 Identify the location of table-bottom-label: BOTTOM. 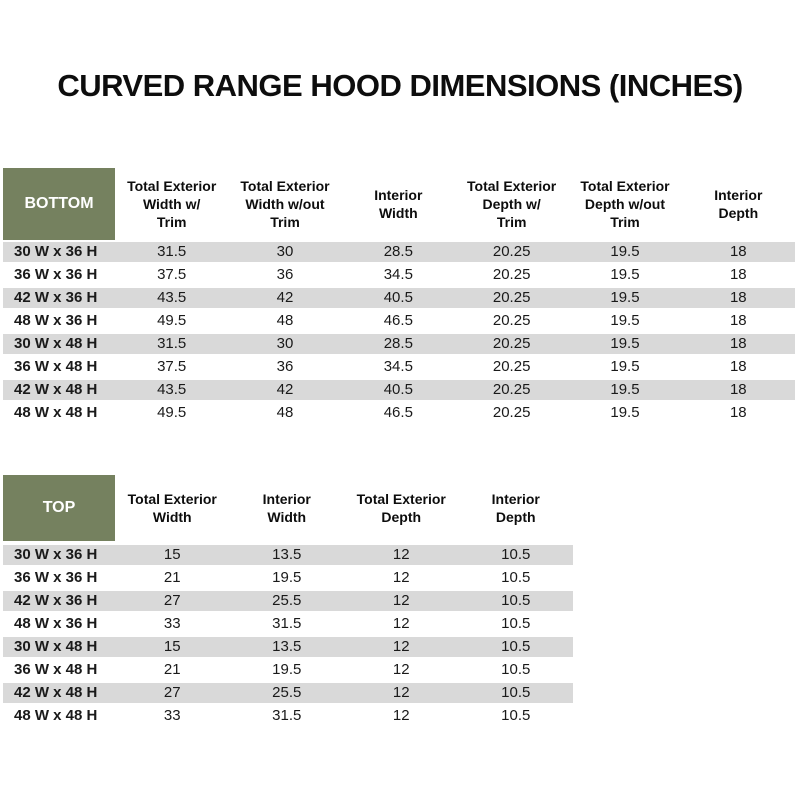
(59, 204).